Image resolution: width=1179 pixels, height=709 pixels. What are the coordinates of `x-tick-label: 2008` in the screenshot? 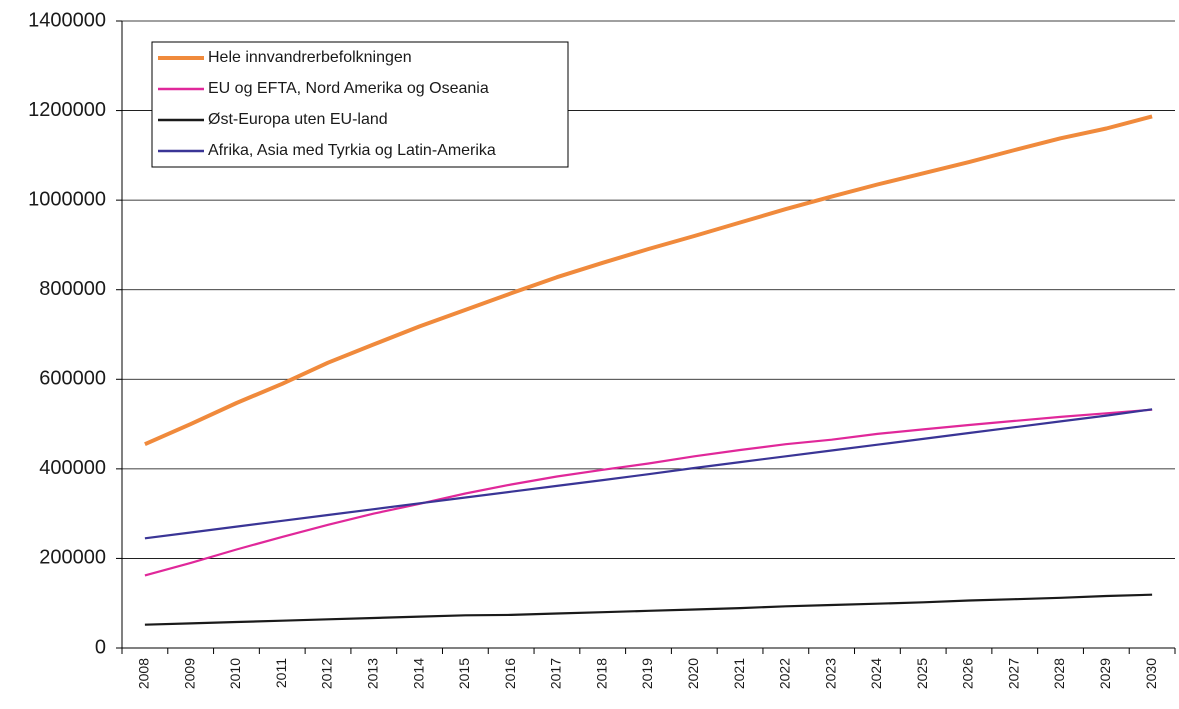 It's located at (144, 673).